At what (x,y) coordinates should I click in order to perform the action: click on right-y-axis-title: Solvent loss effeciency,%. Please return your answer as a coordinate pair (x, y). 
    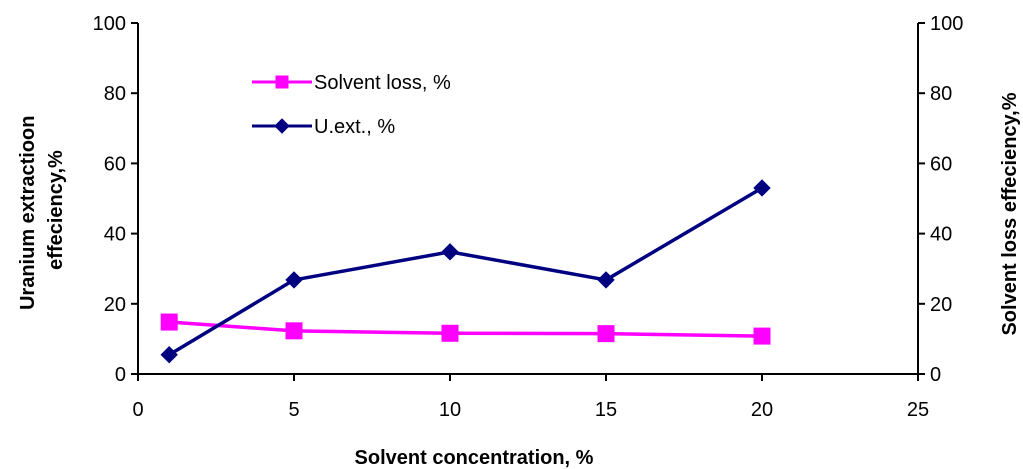
    Looking at the image, I should click on (1010, 213).